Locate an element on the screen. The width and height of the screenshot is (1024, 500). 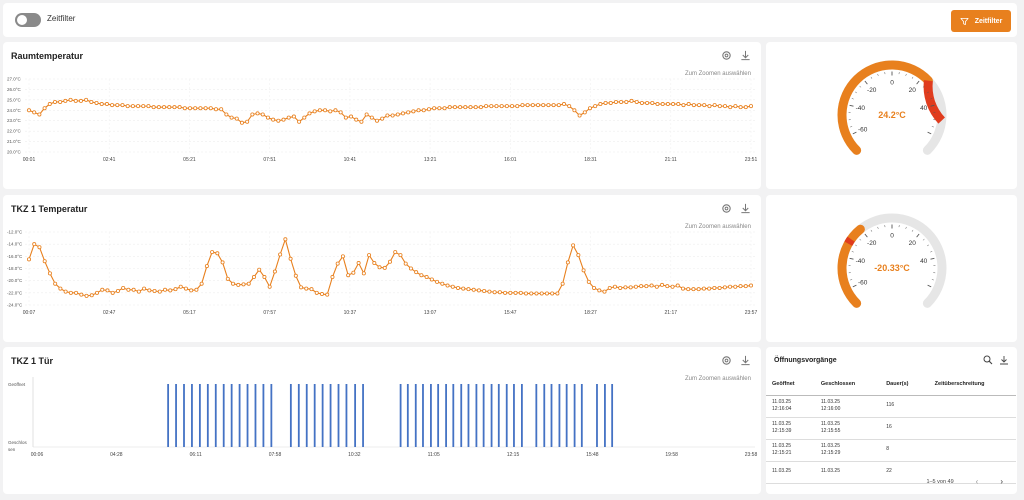
column-header-closed: Geschlossen is located at coordinates (847, 384).